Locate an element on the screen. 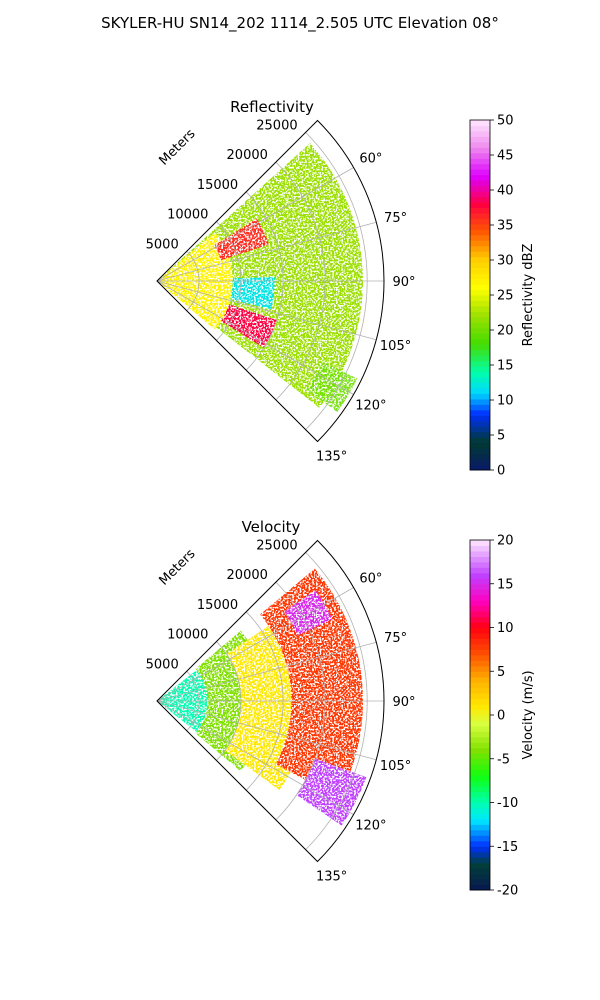  reflectivity-colorbar-bands is located at coordinates (480, 295).